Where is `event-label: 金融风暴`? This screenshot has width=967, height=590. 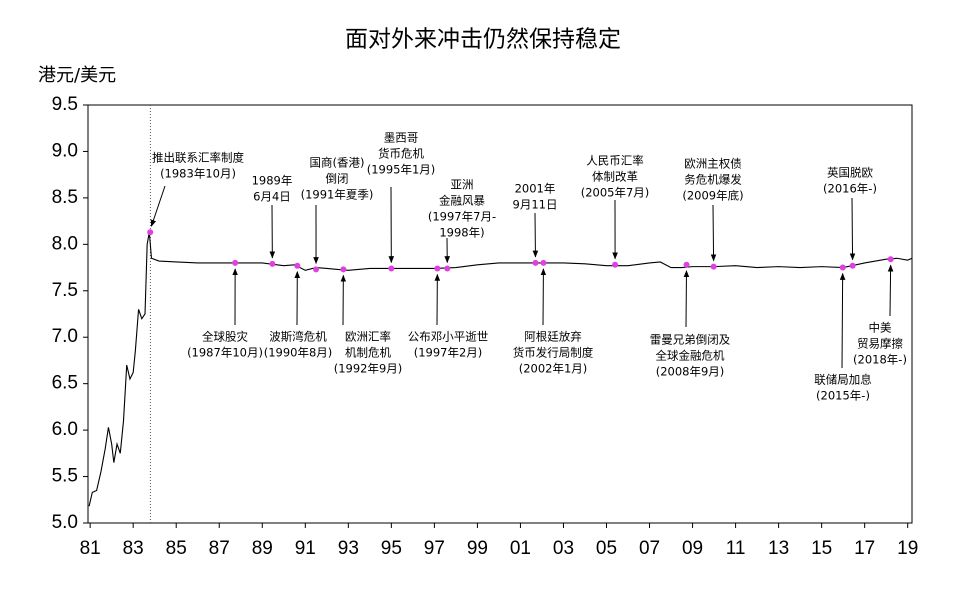
event-label: 金融风暴 is located at coordinates (462, 201).